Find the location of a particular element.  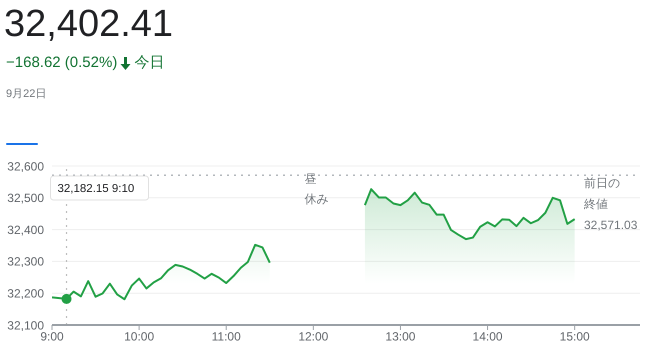

y-tick-label: 32,100 is located at coordinates (25, 325).